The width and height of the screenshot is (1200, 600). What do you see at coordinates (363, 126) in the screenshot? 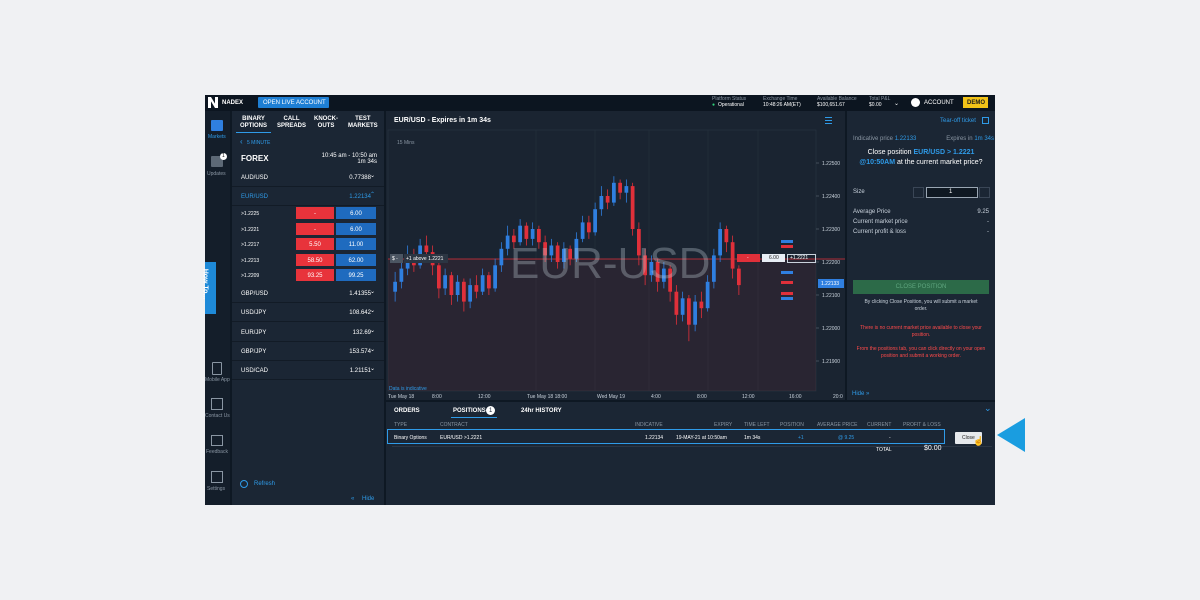
I see `tab-line: MARKETS` at bounding box center [363, 126].